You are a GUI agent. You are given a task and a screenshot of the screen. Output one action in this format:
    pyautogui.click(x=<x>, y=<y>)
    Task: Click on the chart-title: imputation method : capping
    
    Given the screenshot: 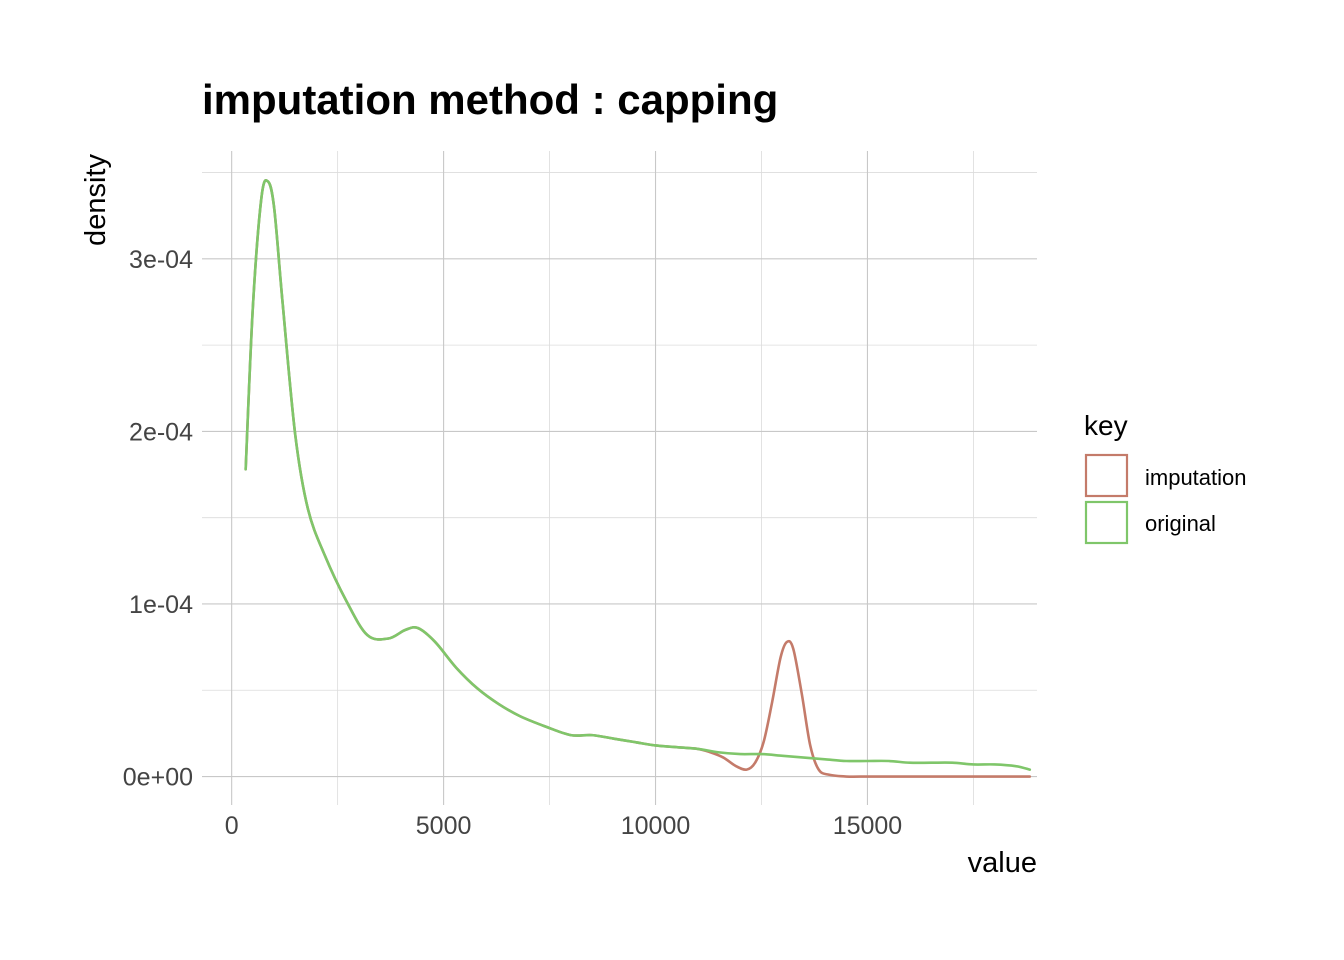 What is the action you would take?
    pyautogui.click(x=490, y=99)
    